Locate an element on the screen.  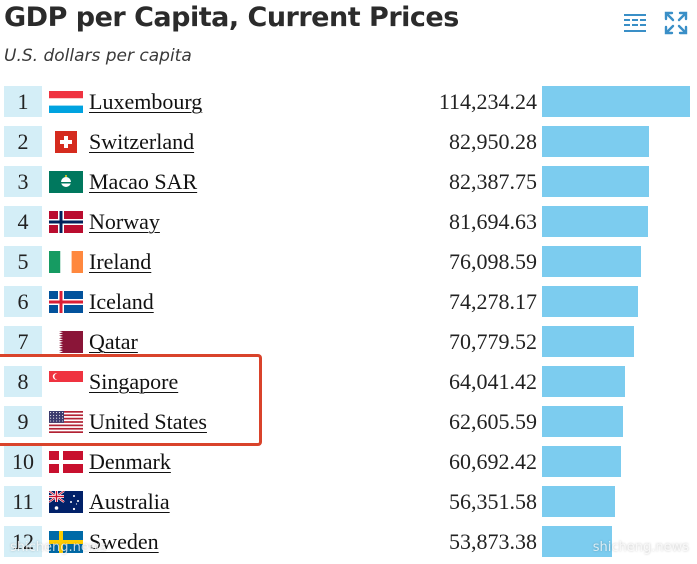
value-label: 64,041.42 is located at coordinates (493, 381).